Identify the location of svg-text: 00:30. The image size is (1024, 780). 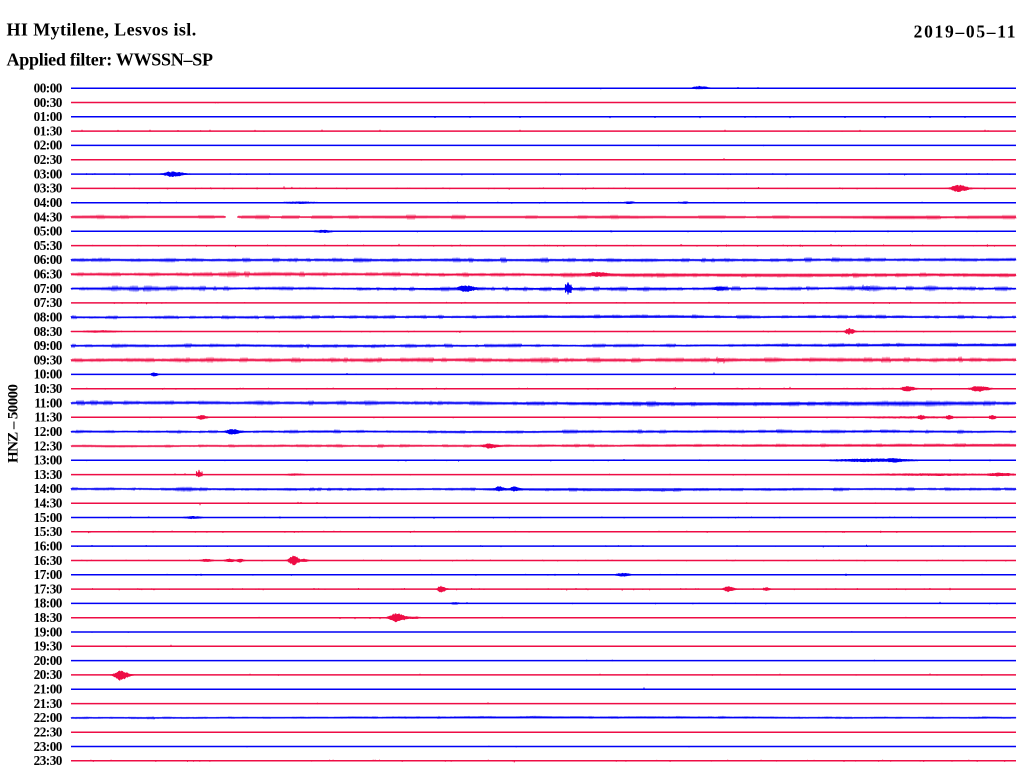
(48, 102).